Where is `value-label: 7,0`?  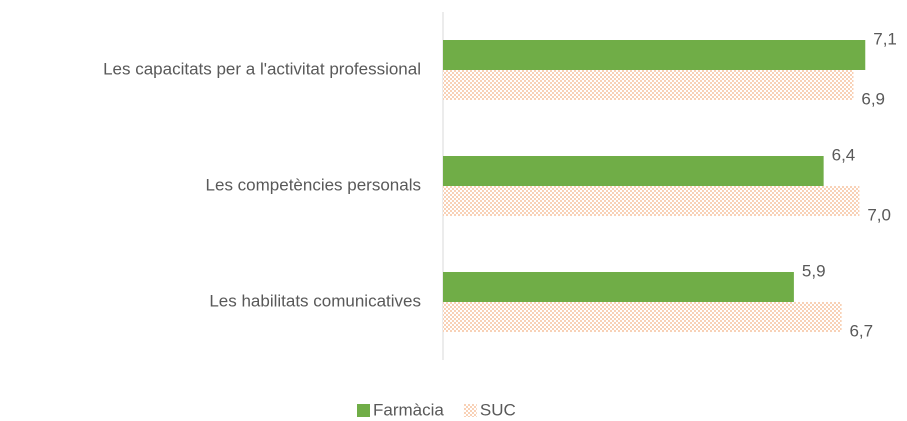 value-label: 7,0 is located at coordinates (879, 214).